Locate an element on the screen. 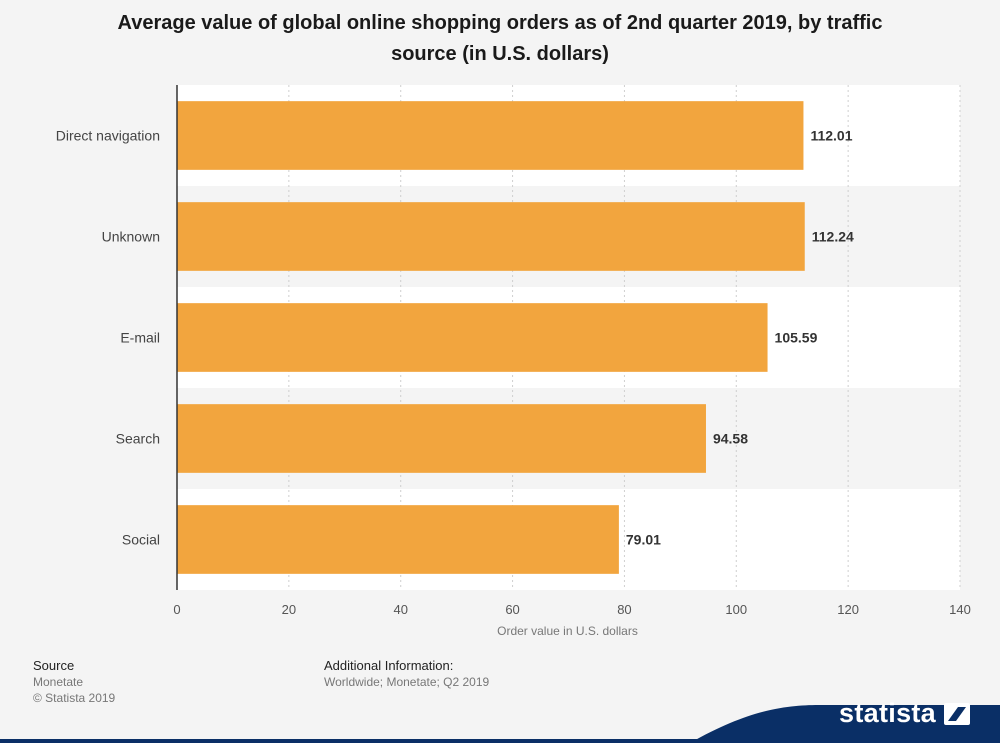 The width and height of the screenshot is (1000, 743). value-label: 112.01 is located at coordinates (831, 136).